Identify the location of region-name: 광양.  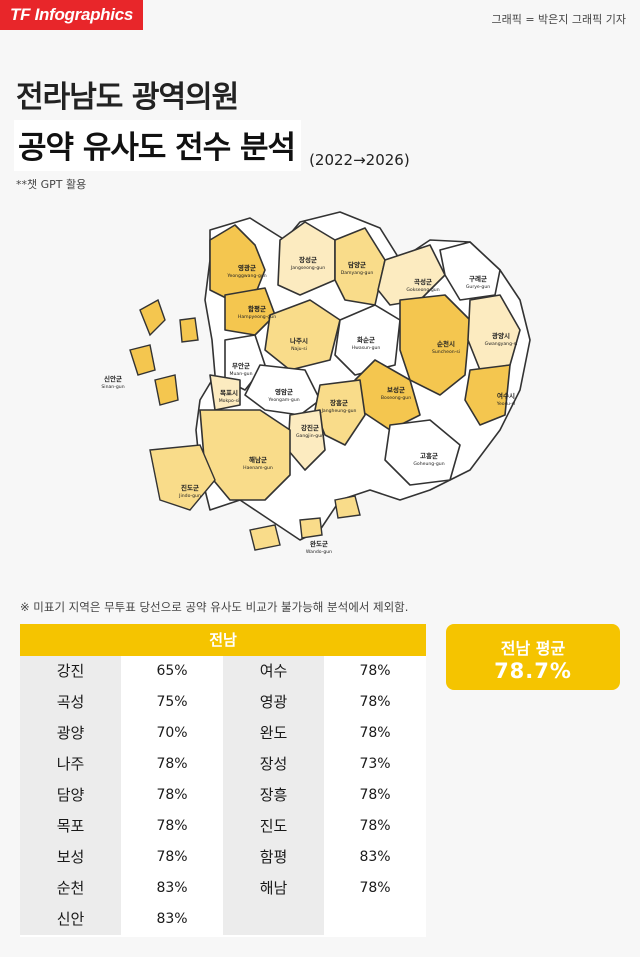
(70, 733).